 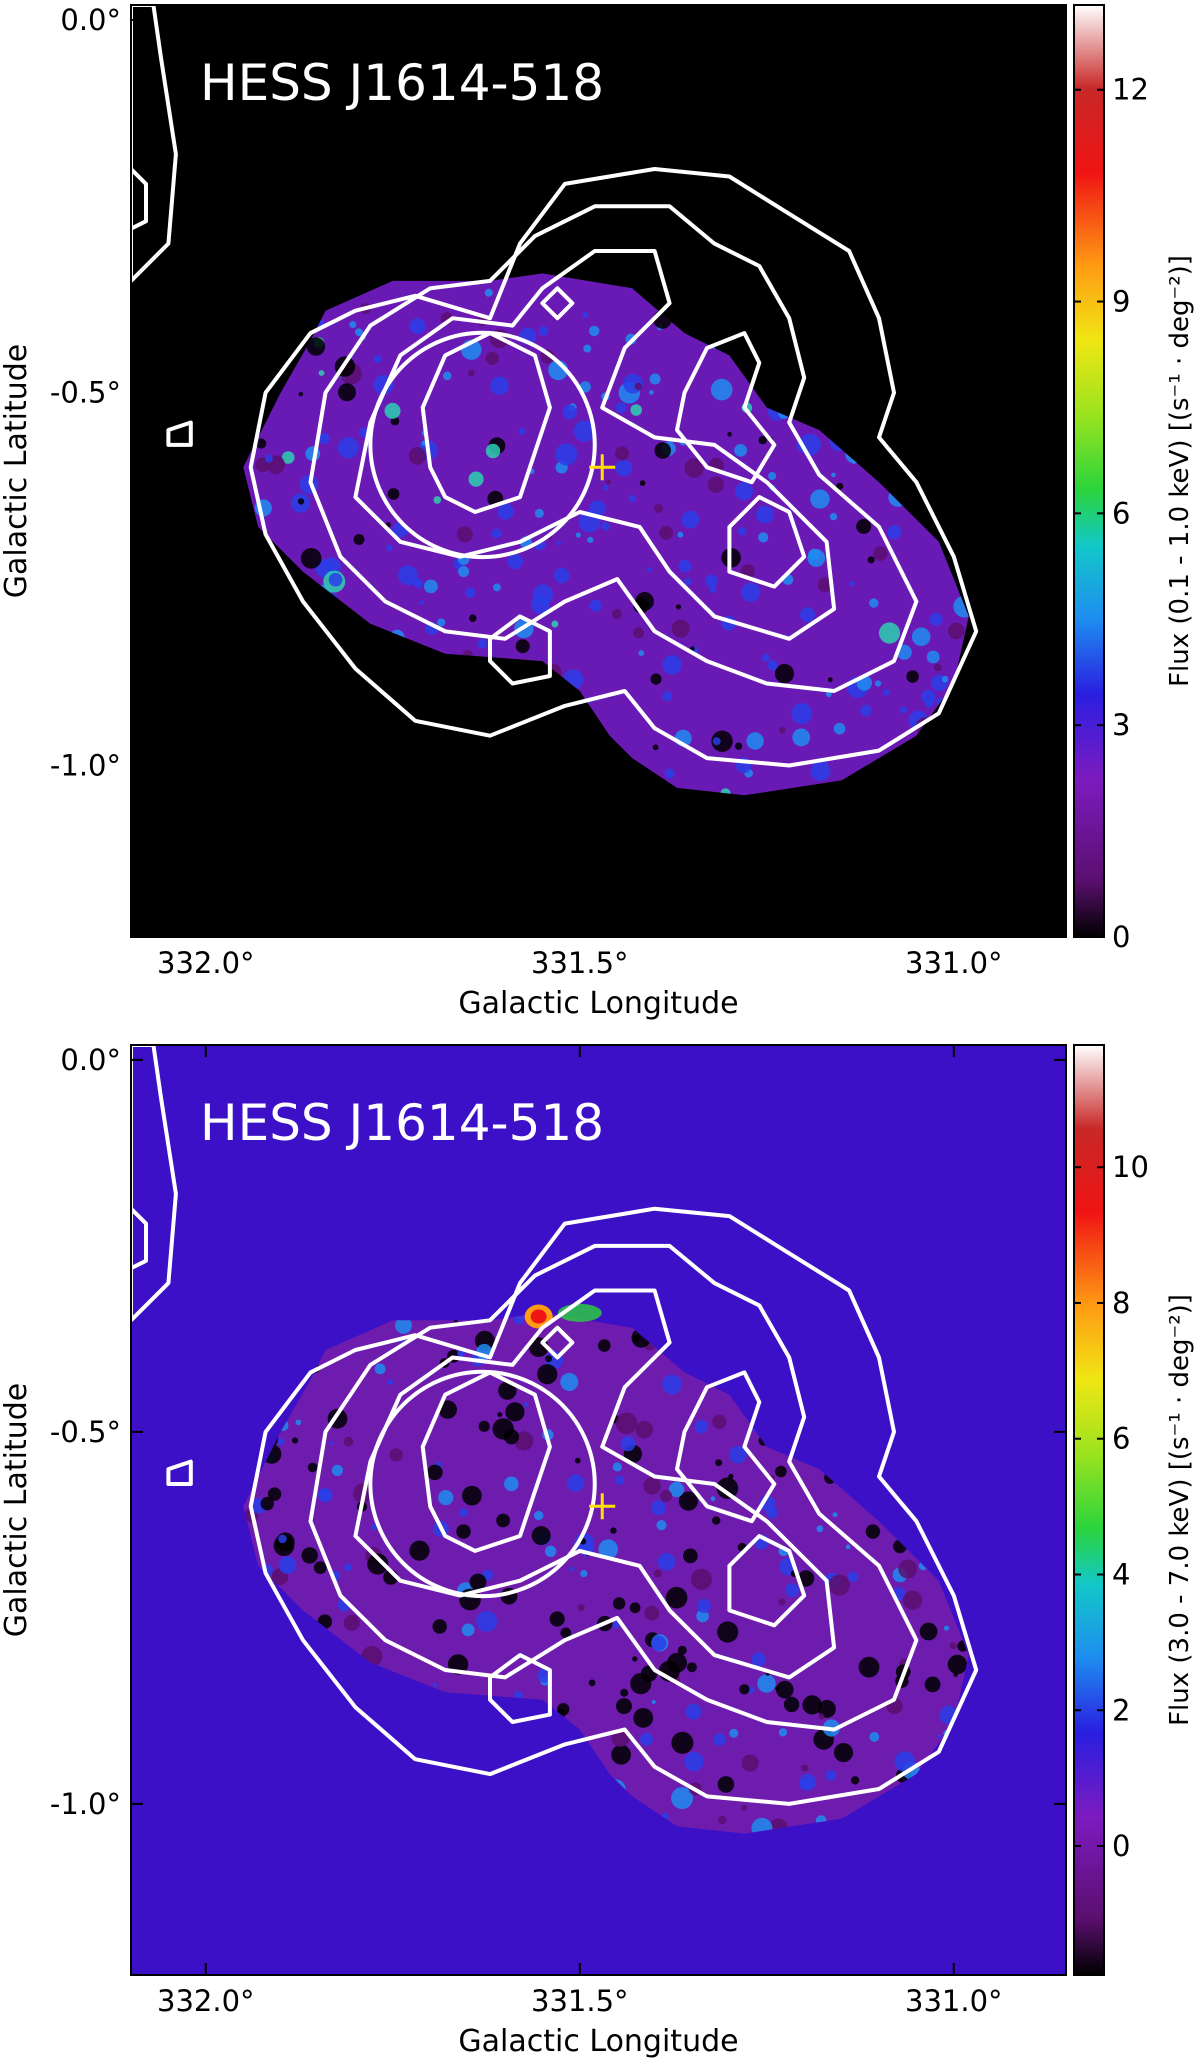 What do you see at coordinates (1121, 1303) in the screenshot?
I see `colorbar-tick-label: 8` at bounding box center [1121, 1303].